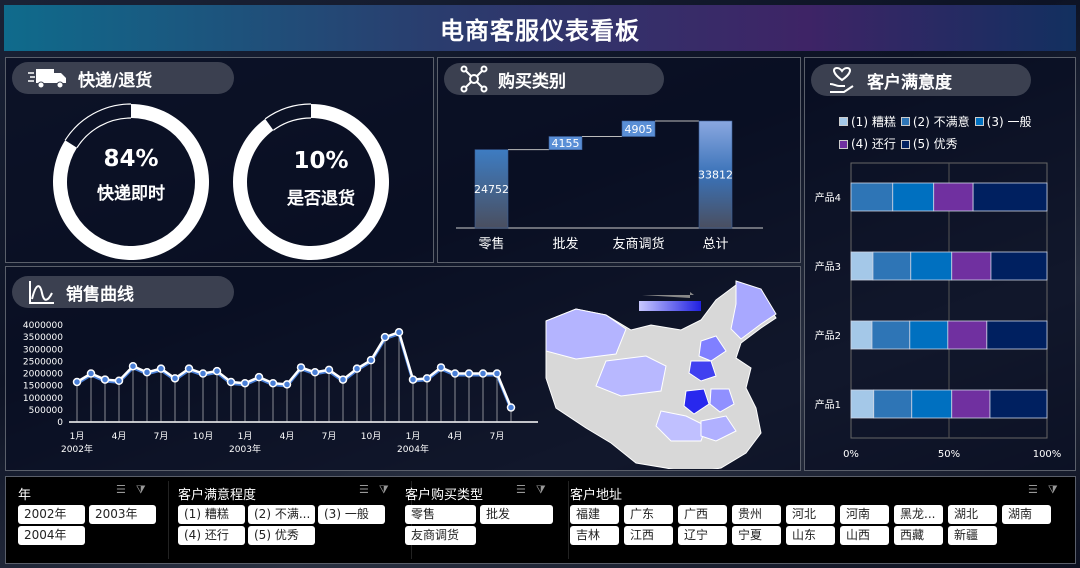 This screenshot has height=568, width=1080. I want to click on legend-label: (2) 不满意, so click(941, 121).